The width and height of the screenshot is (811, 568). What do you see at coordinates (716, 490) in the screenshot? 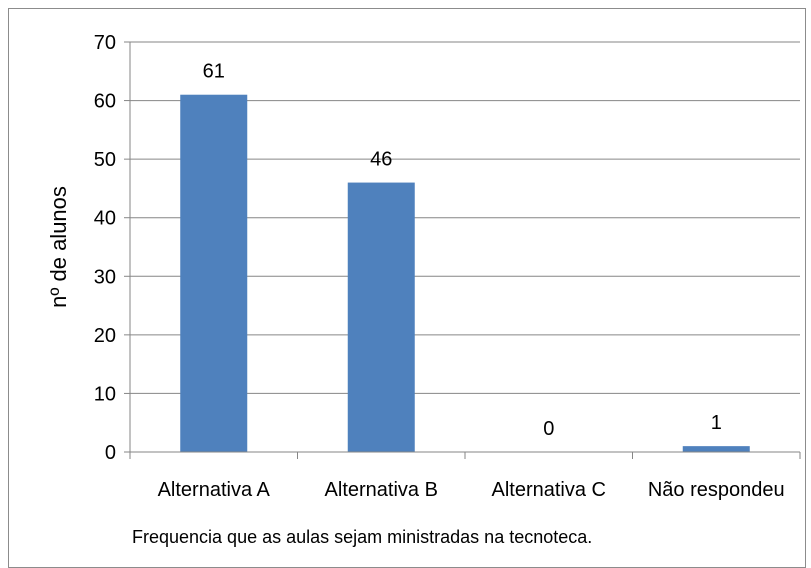
I see `x-category-label: Não respondeu` at bounding box center [716, 490].